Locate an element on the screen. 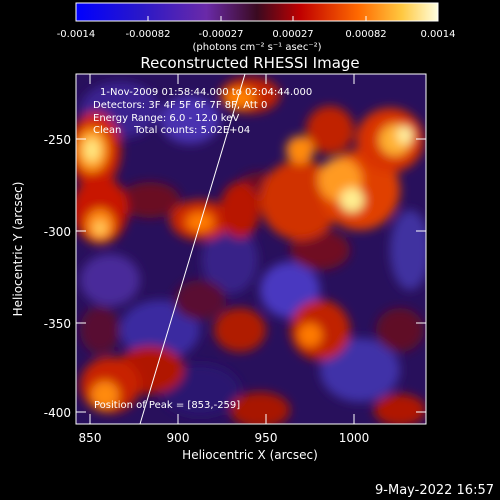 This screenshot has height=500, width=500. y-axis-label: Heliocentric Y (arcsec) is located at coordinates (18, 249).